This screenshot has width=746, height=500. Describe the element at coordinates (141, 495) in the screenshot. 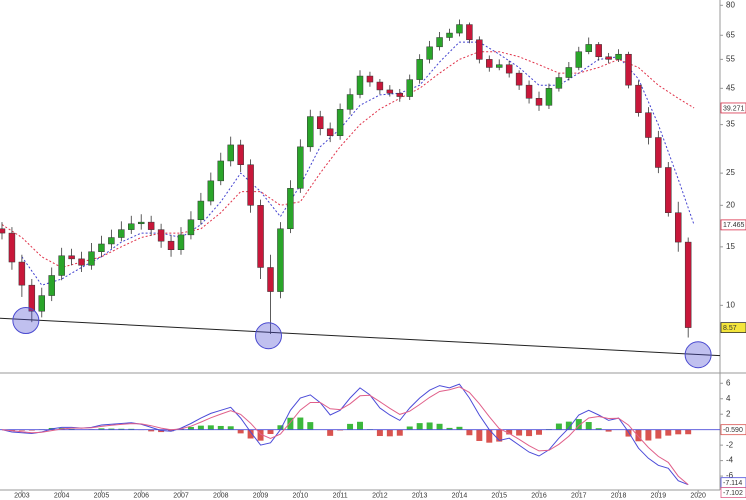

I see `x-tick-label: 2006` at that location.